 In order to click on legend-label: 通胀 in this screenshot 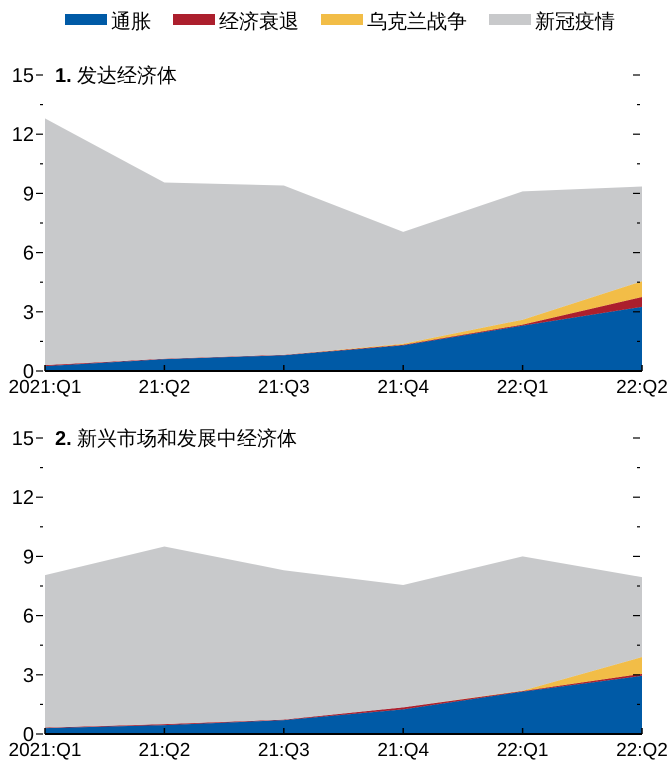, I will do `click(131, 22)`.